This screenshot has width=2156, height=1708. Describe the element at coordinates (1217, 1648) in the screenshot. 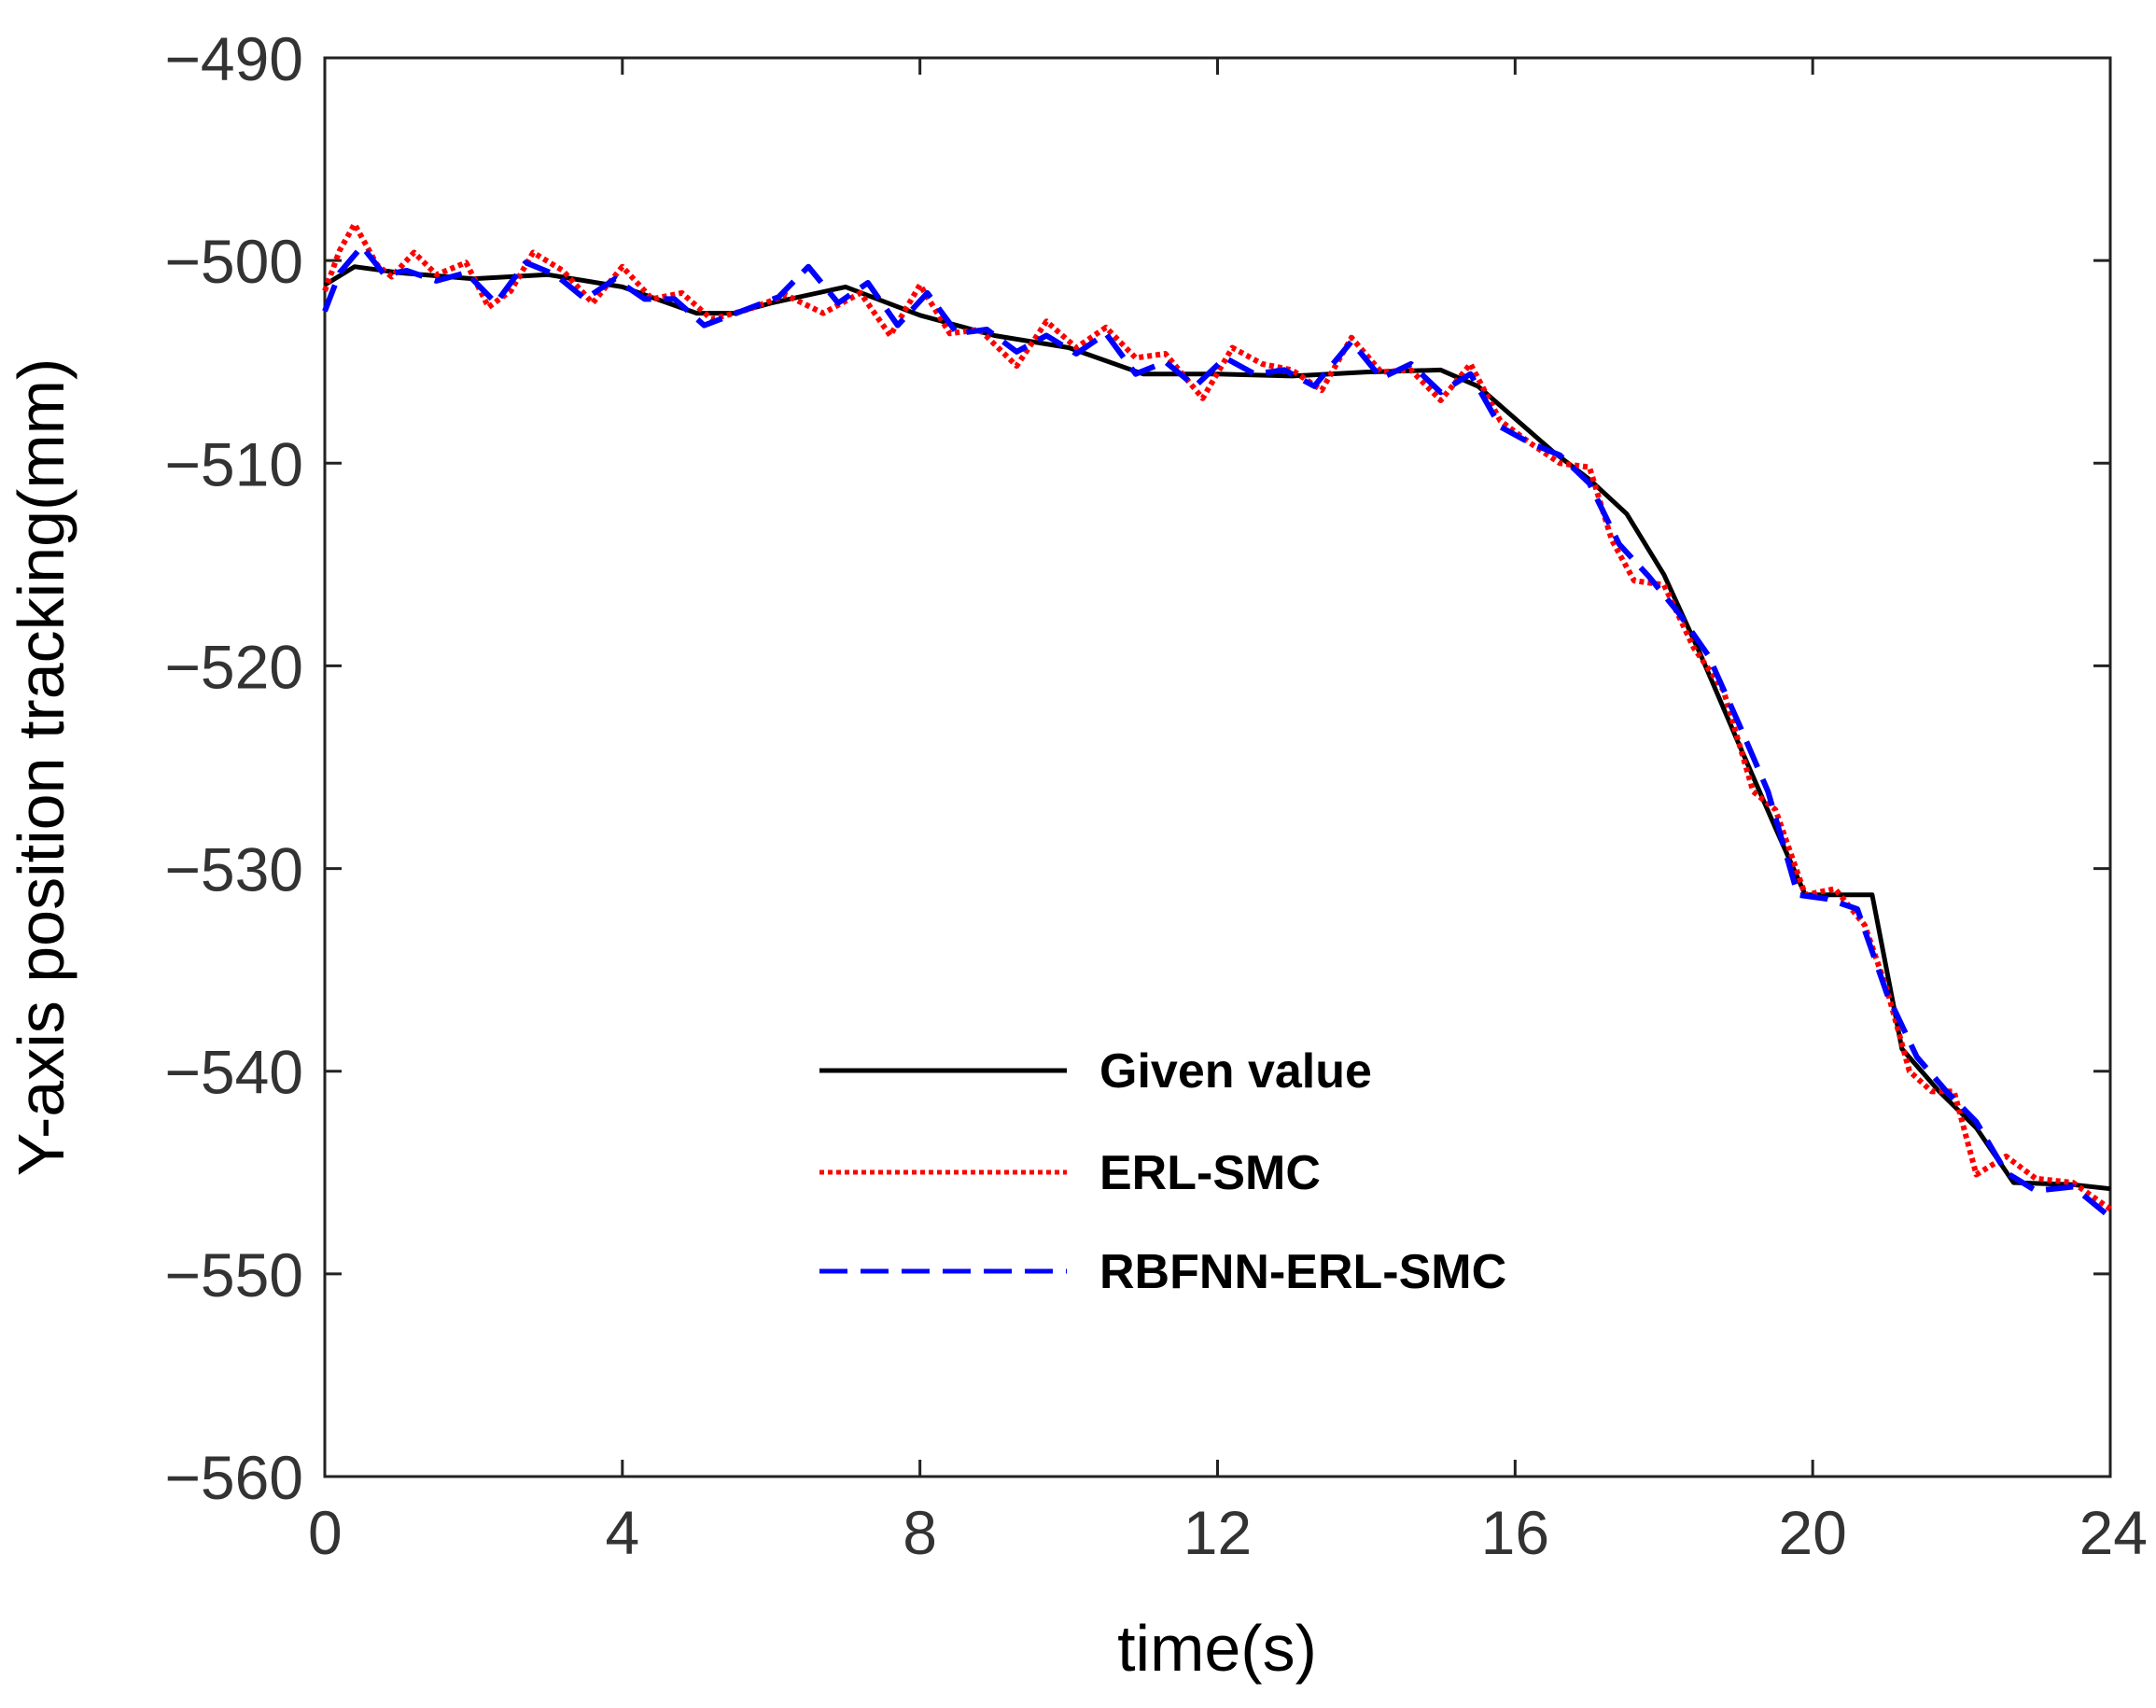

I see `x-axis-title: time(s)` at that location.